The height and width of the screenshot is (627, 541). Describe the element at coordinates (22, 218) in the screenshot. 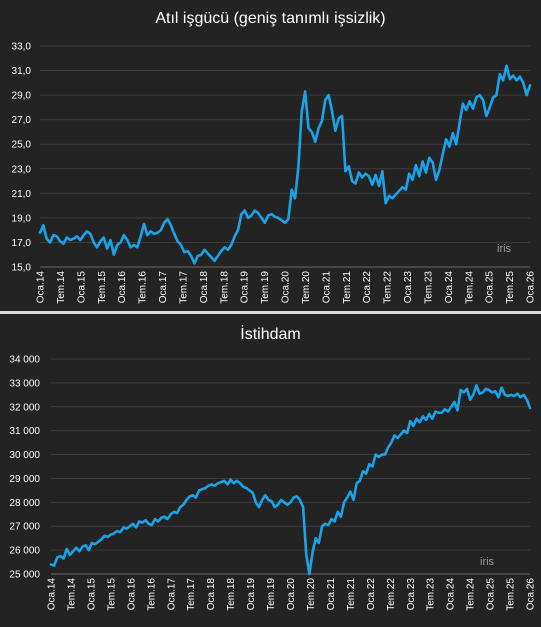

I see `y-tick-label: 19,0` at that location.